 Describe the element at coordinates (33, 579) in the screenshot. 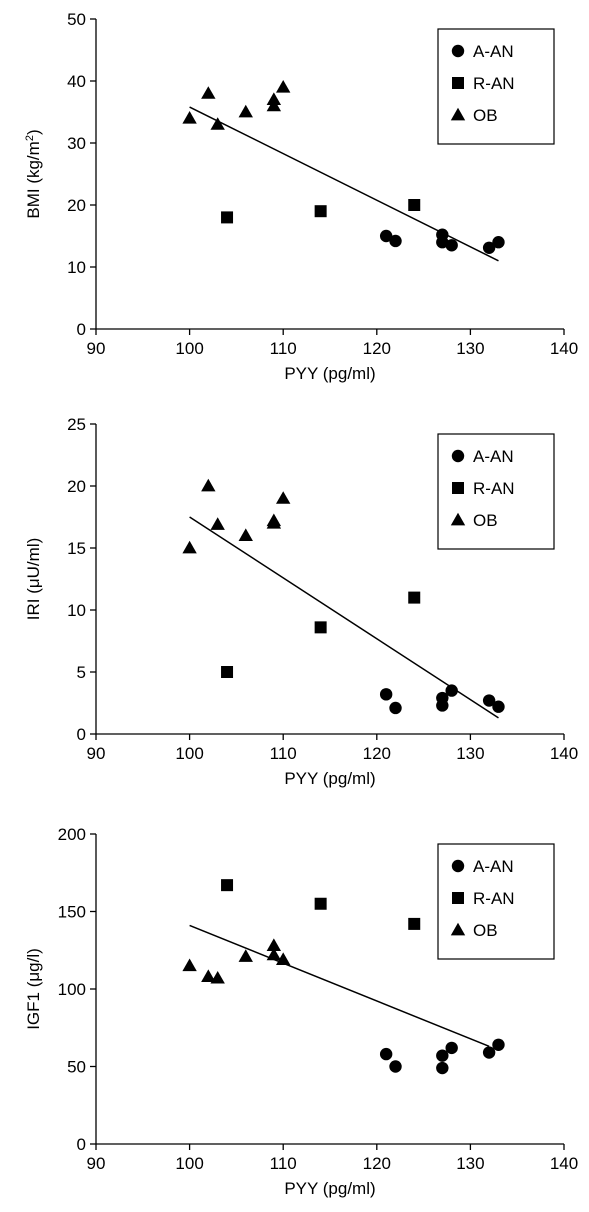

I see `y-axis-label: IRI (μU/ml)` at that location.